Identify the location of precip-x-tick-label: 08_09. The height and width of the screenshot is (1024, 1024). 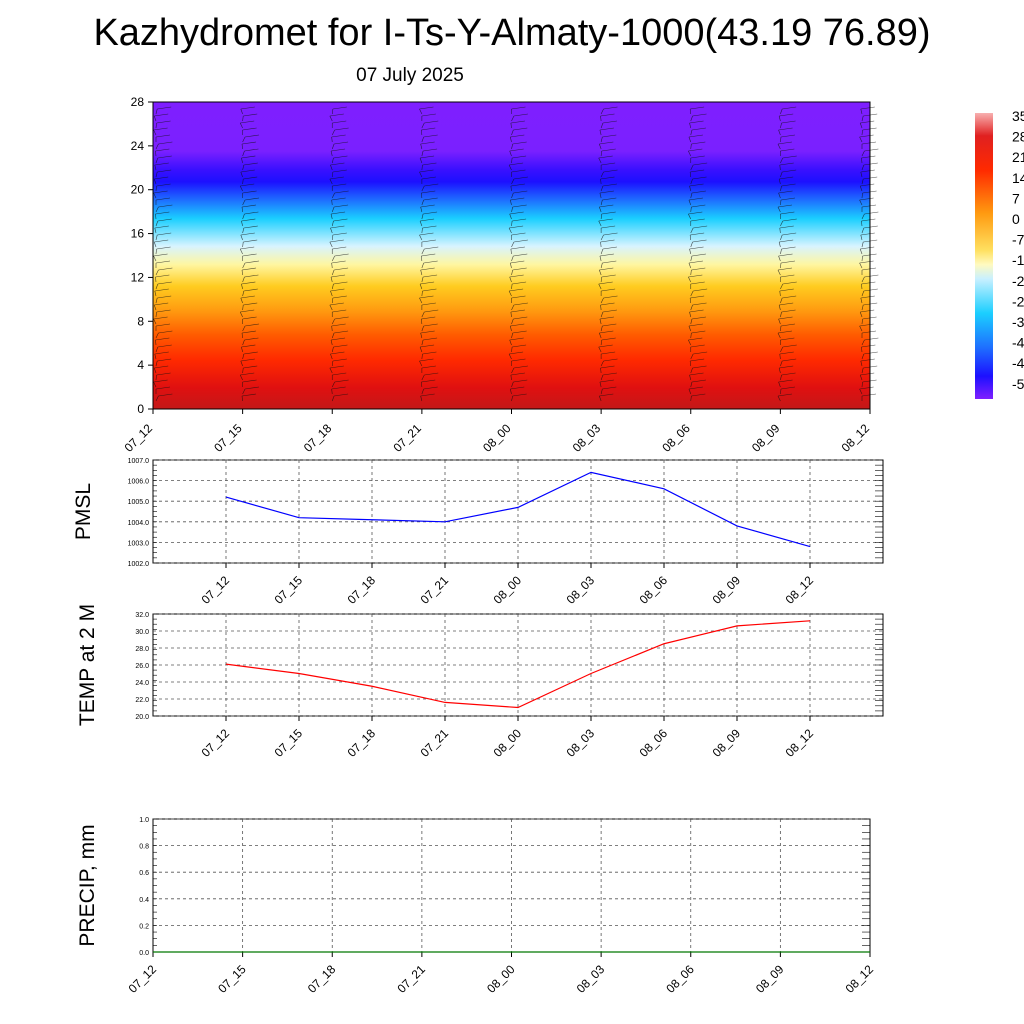
(770, 979).